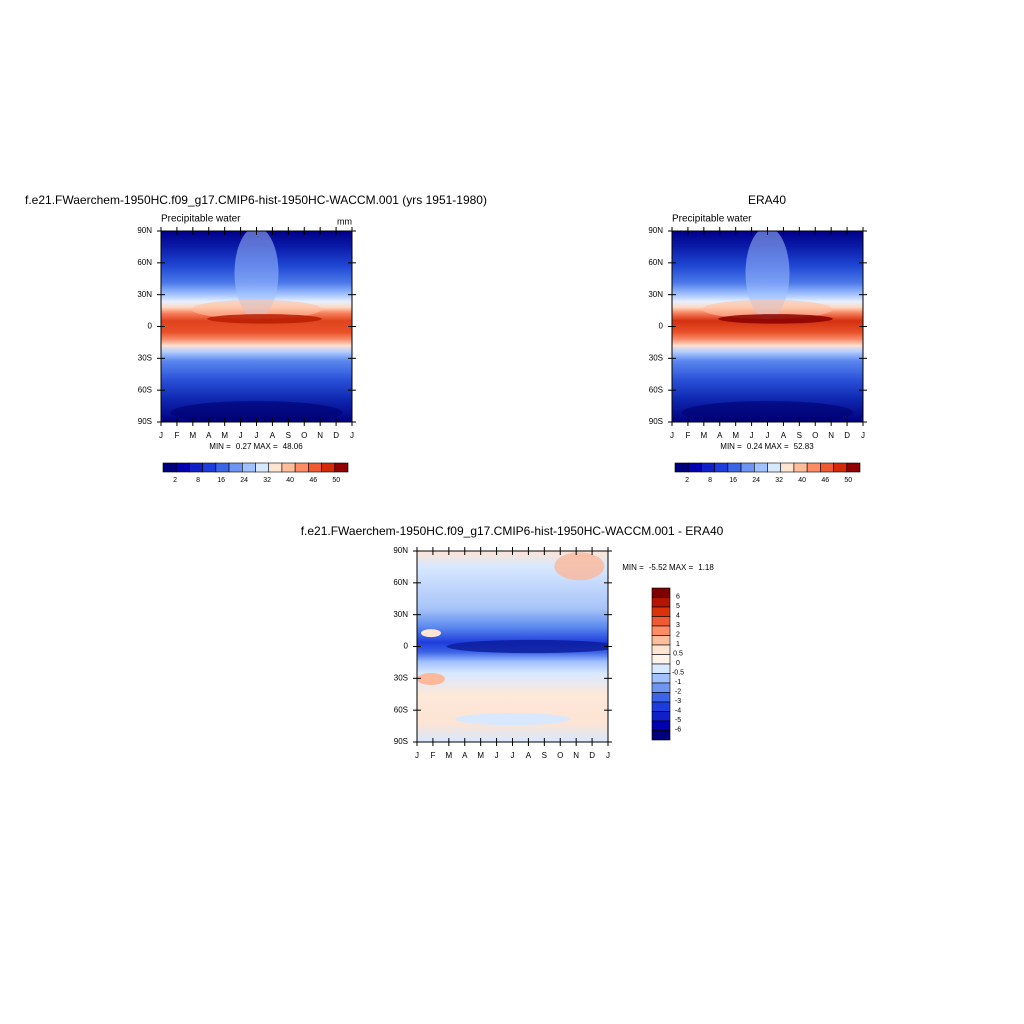 The width and height of the screenshot is (1024, 1024). I want to click on y-tick-label: 60S, so click(401, 709).